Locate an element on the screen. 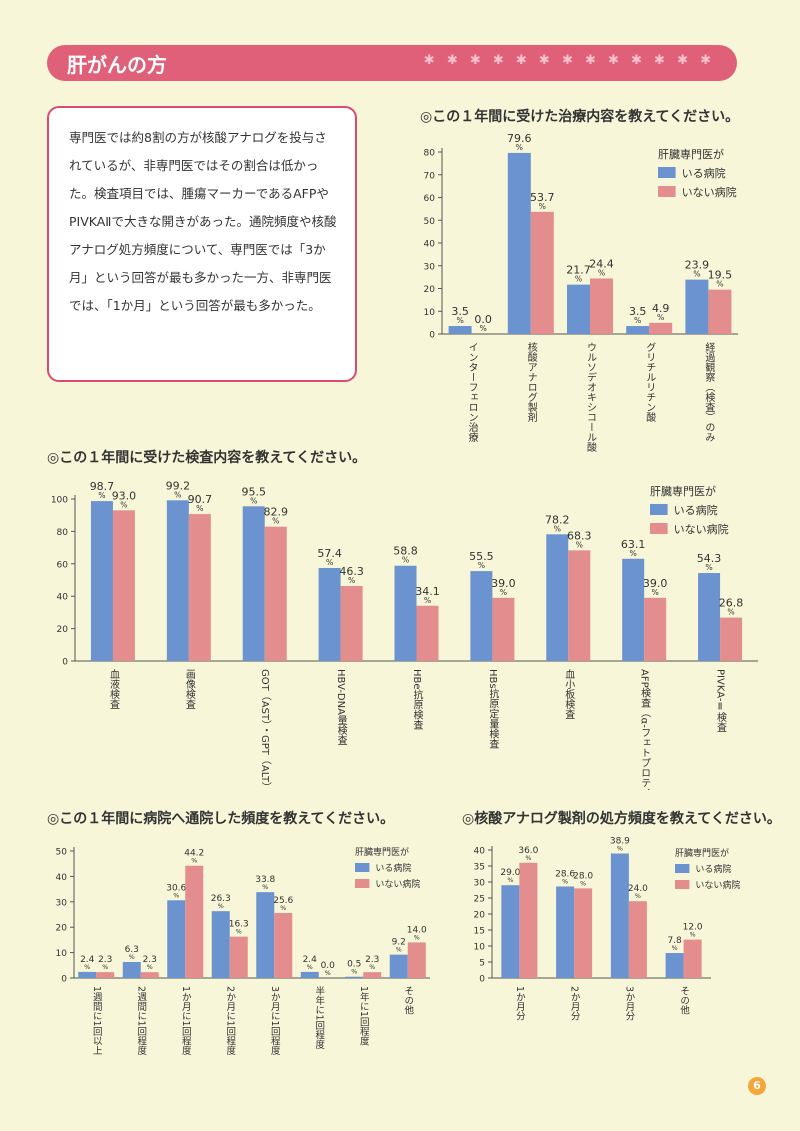 The height and width of the screenshot is (1131, 800). y-tick-label: 50 is located at coordinates (62, 853).